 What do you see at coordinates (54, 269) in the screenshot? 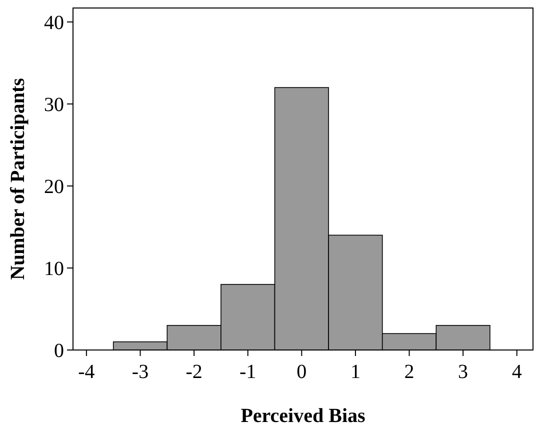
I see `y-tick-label: 10` at bounding box center [54, 269].